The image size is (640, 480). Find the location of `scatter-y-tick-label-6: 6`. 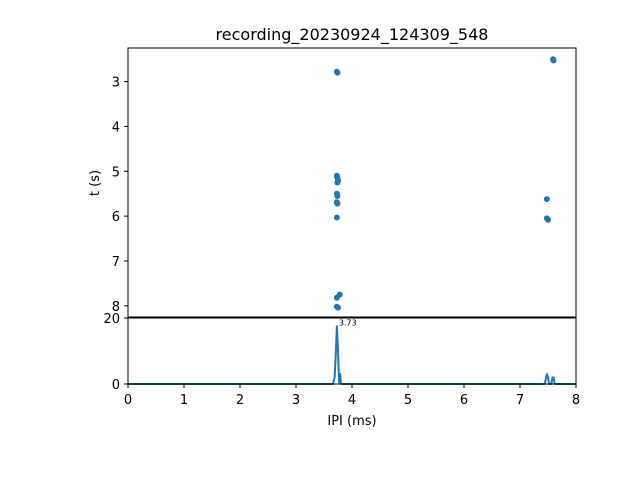

scatter-y-tick-label-6: 6 is located at coordinates (116, 217).